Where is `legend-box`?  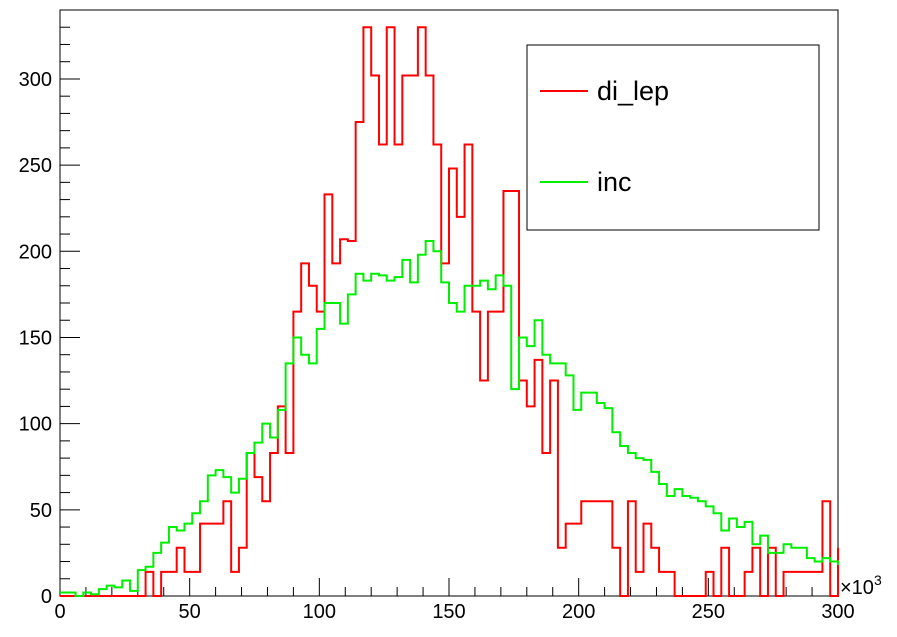 legend-box is located at coordinates (673, 137).